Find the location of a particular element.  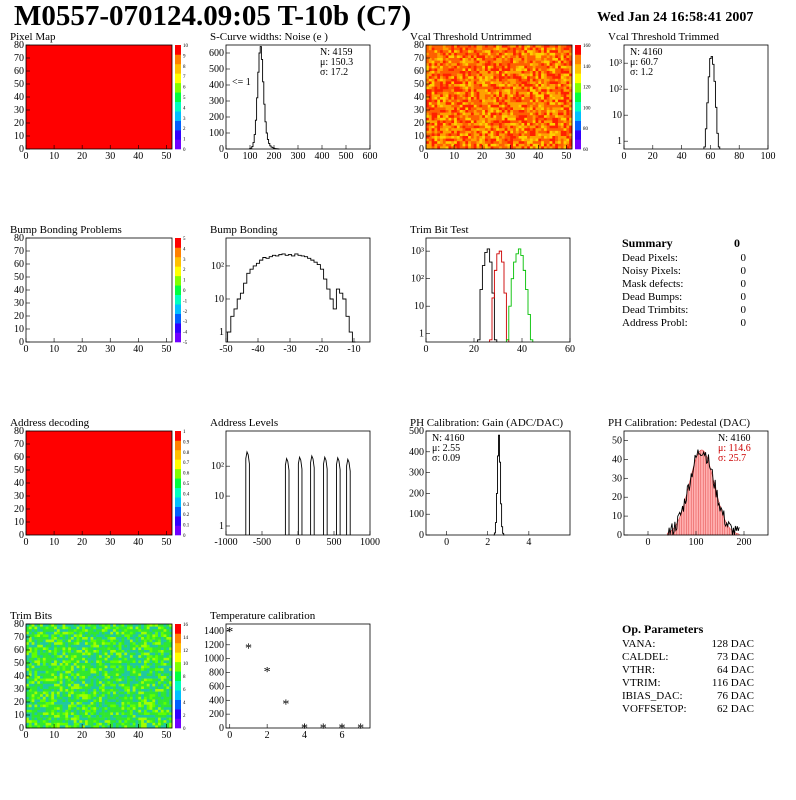

y-tick-label: 60 is located at coordinates (19, 264).